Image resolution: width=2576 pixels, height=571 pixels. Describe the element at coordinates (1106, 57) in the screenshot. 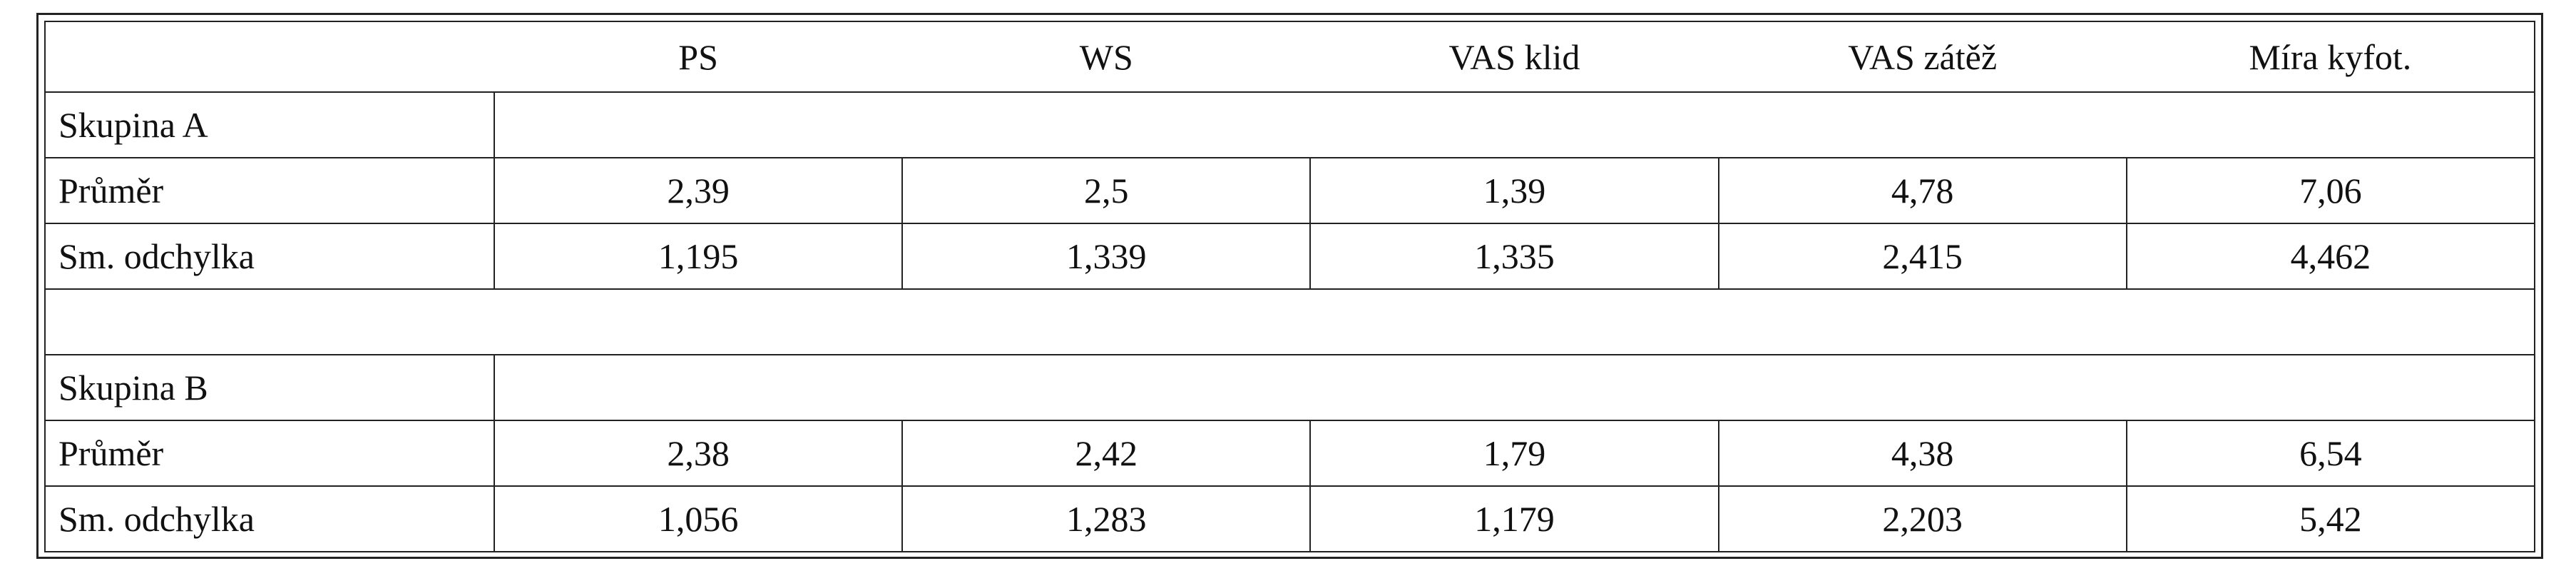

I see `column-header: WS` at that location.